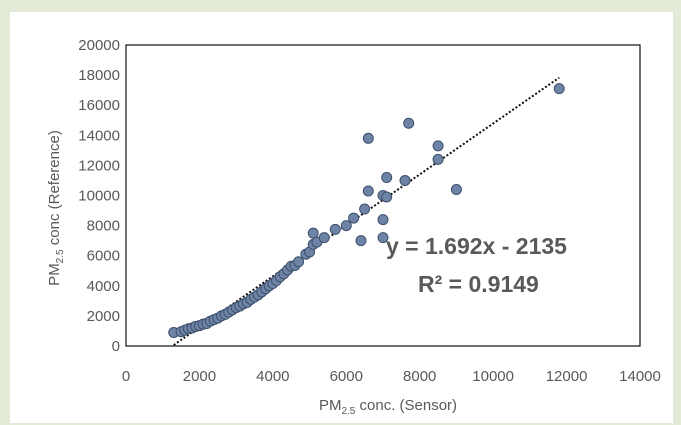  Describe the element at coordinates (99, 45) in the screenshot. I see `y-tick-label: 20000` at that location.